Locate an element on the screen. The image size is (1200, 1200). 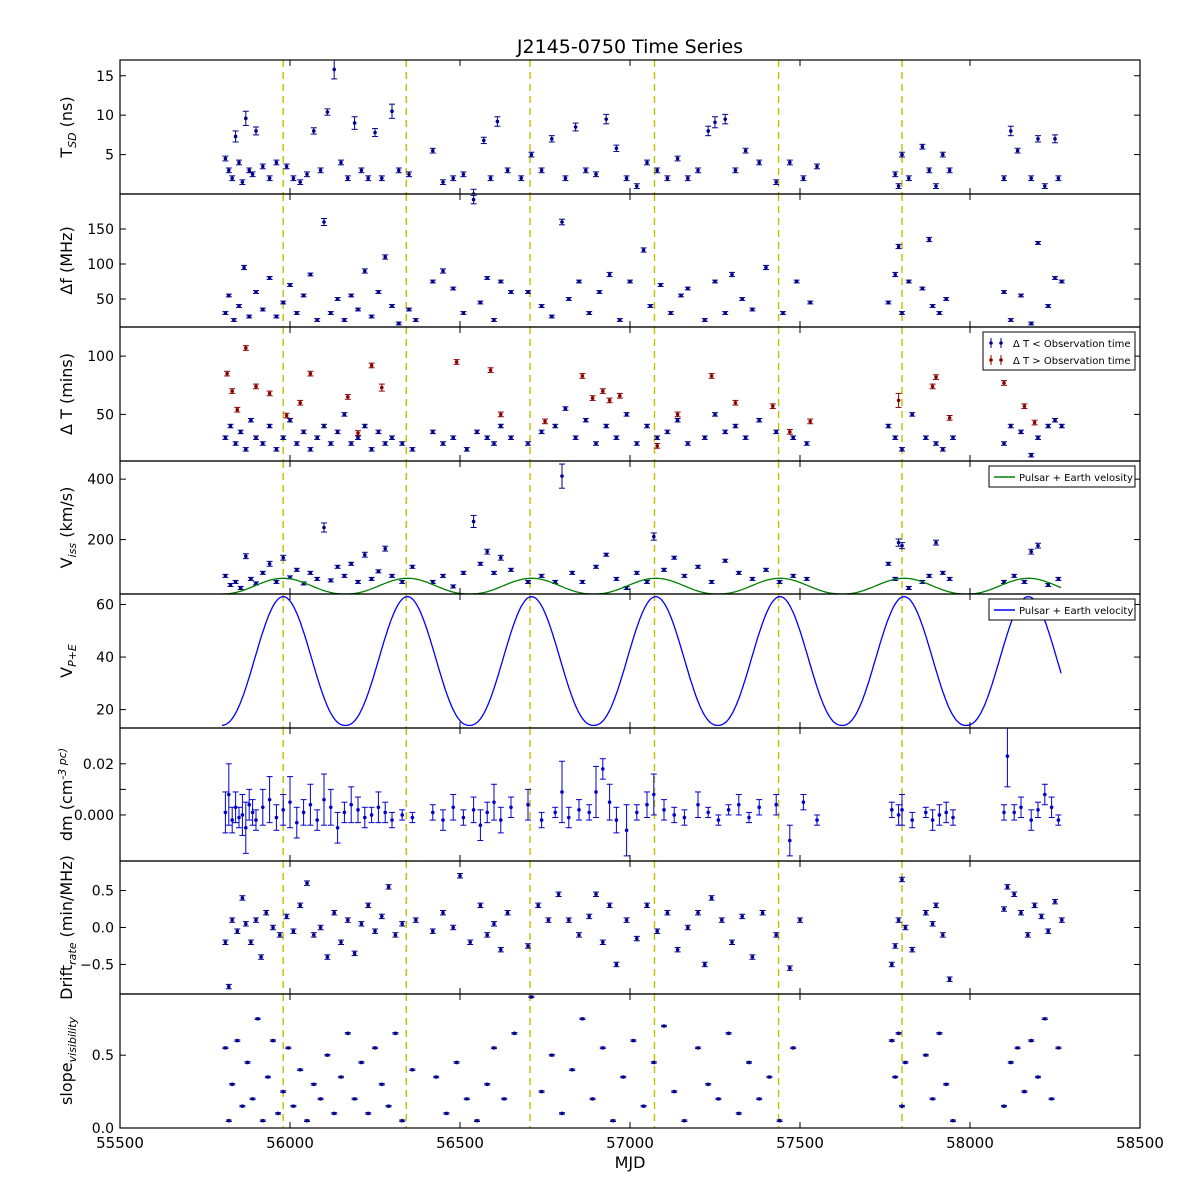
y-axis-label-vpe: VP+E is located at coordinates (68, 661).